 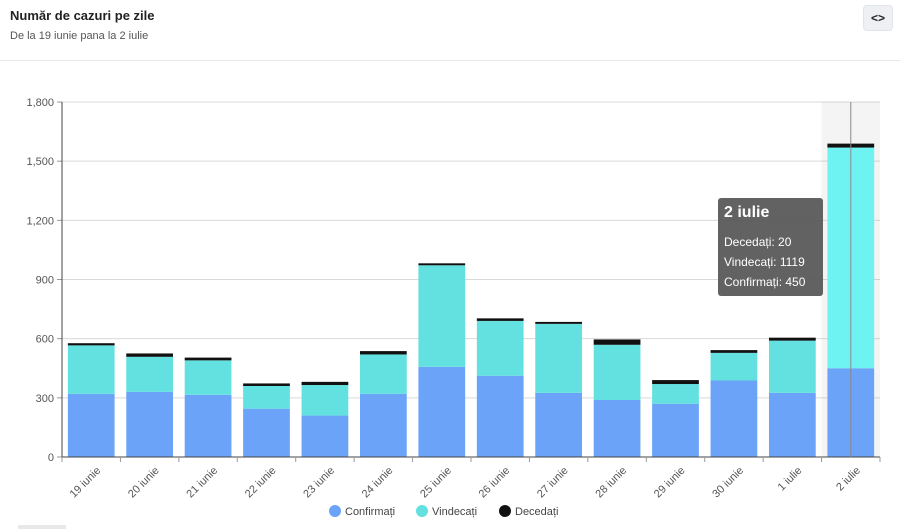 I want to click on y-tick-label: 300, so click(x=45, y=399).